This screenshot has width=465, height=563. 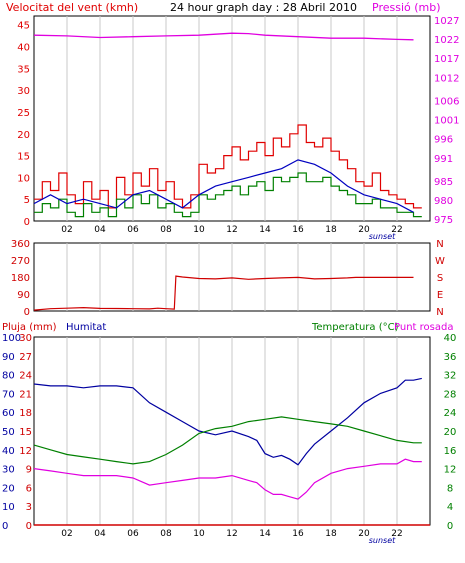 I want to click on temperature-y-tick-label: 32, so click(x=450, y=376).